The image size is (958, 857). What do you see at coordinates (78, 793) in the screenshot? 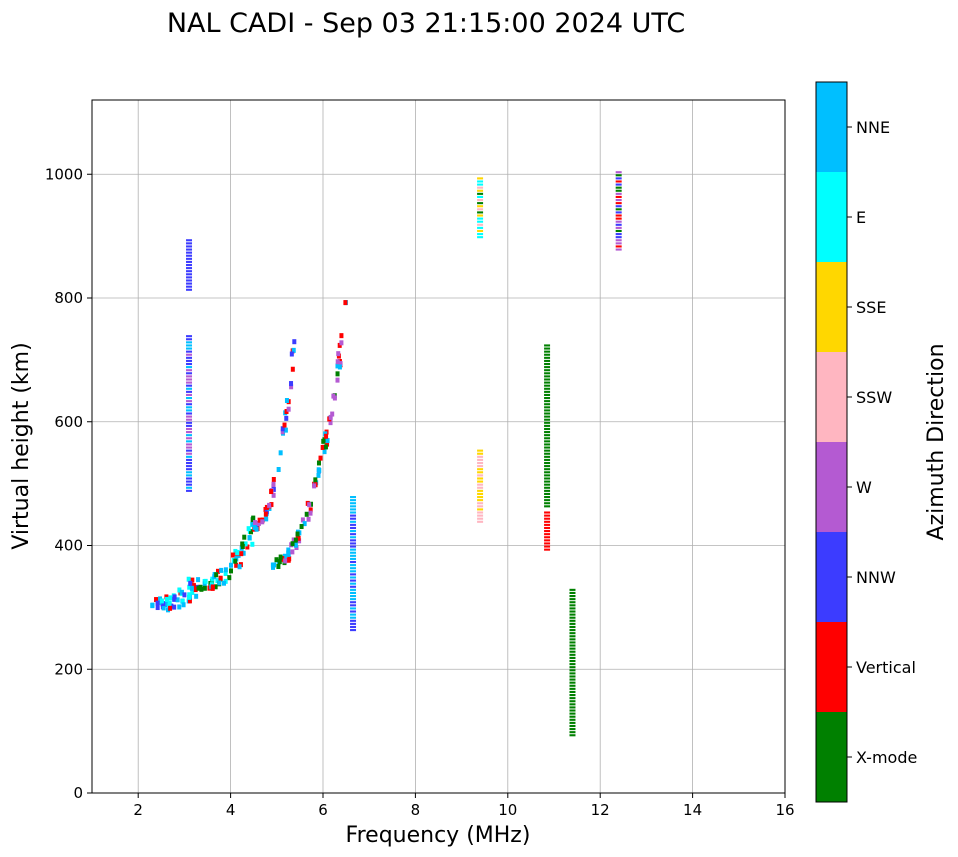
I see `y-tick-label: 0` at bounding box center [78, 793].